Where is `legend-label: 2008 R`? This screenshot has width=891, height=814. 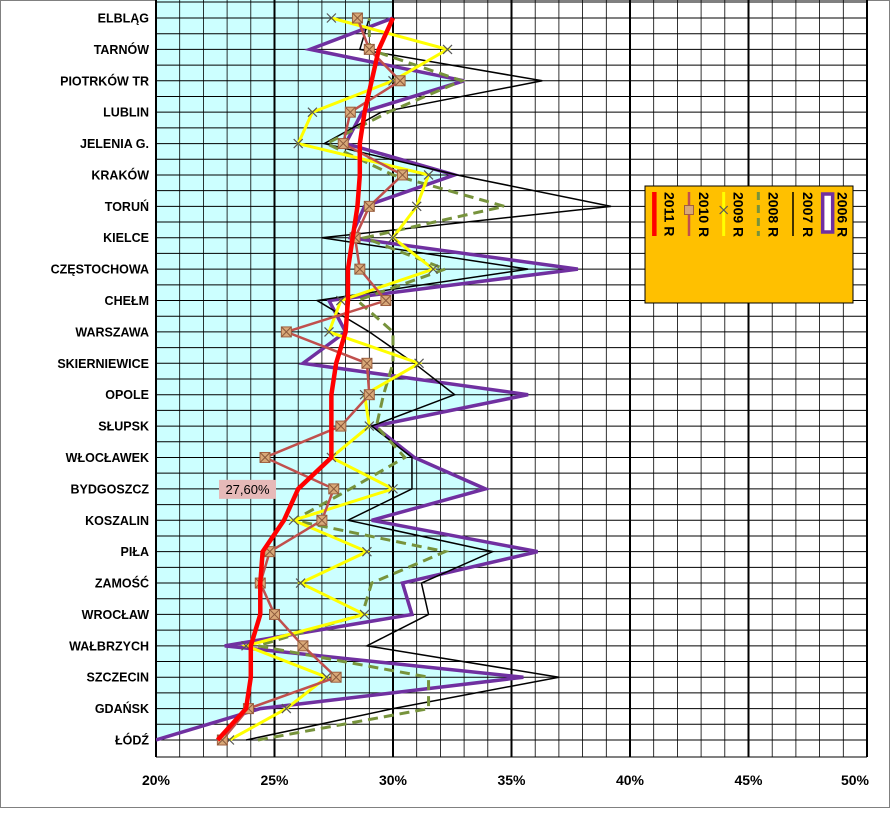
legend-label: 2008 R is located at coordinates (773, 214).